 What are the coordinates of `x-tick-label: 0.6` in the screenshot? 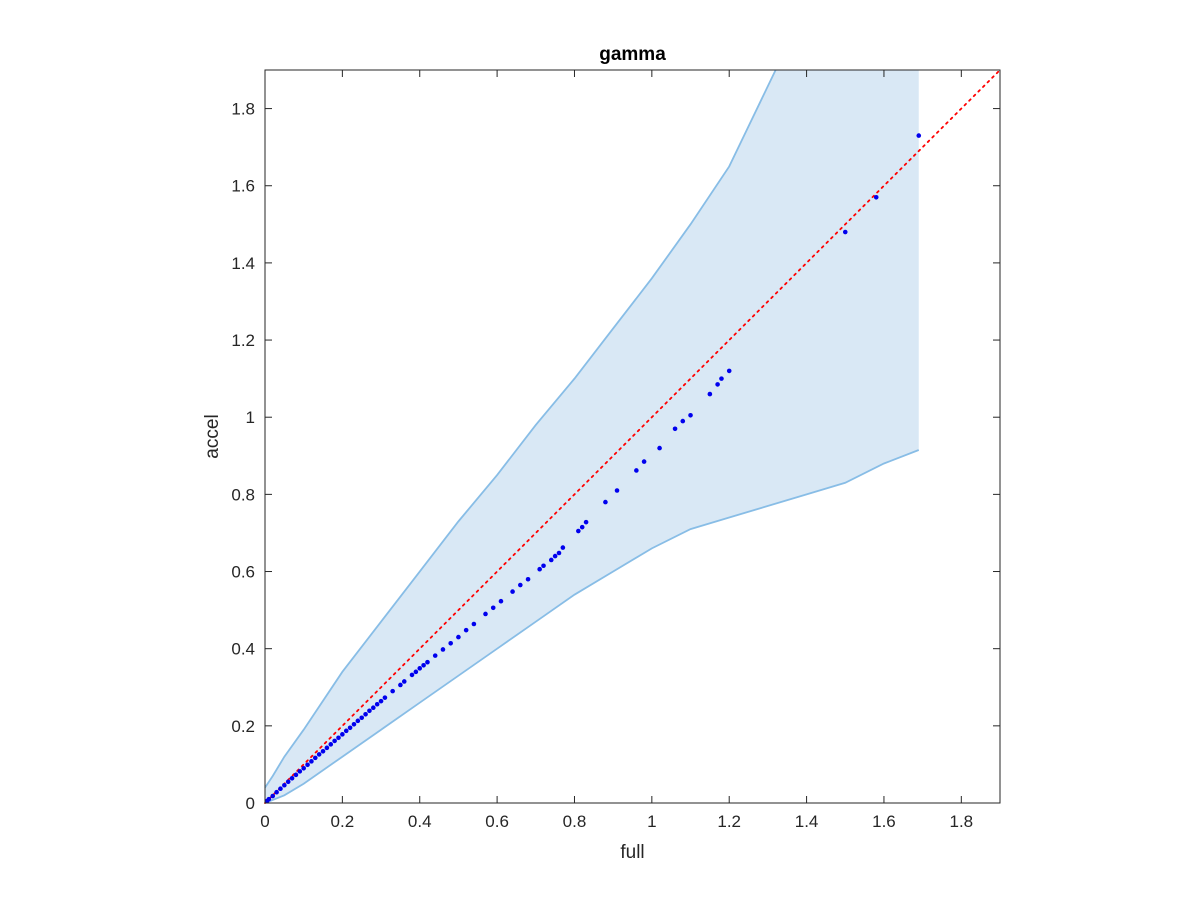 It's located at (497, 821).